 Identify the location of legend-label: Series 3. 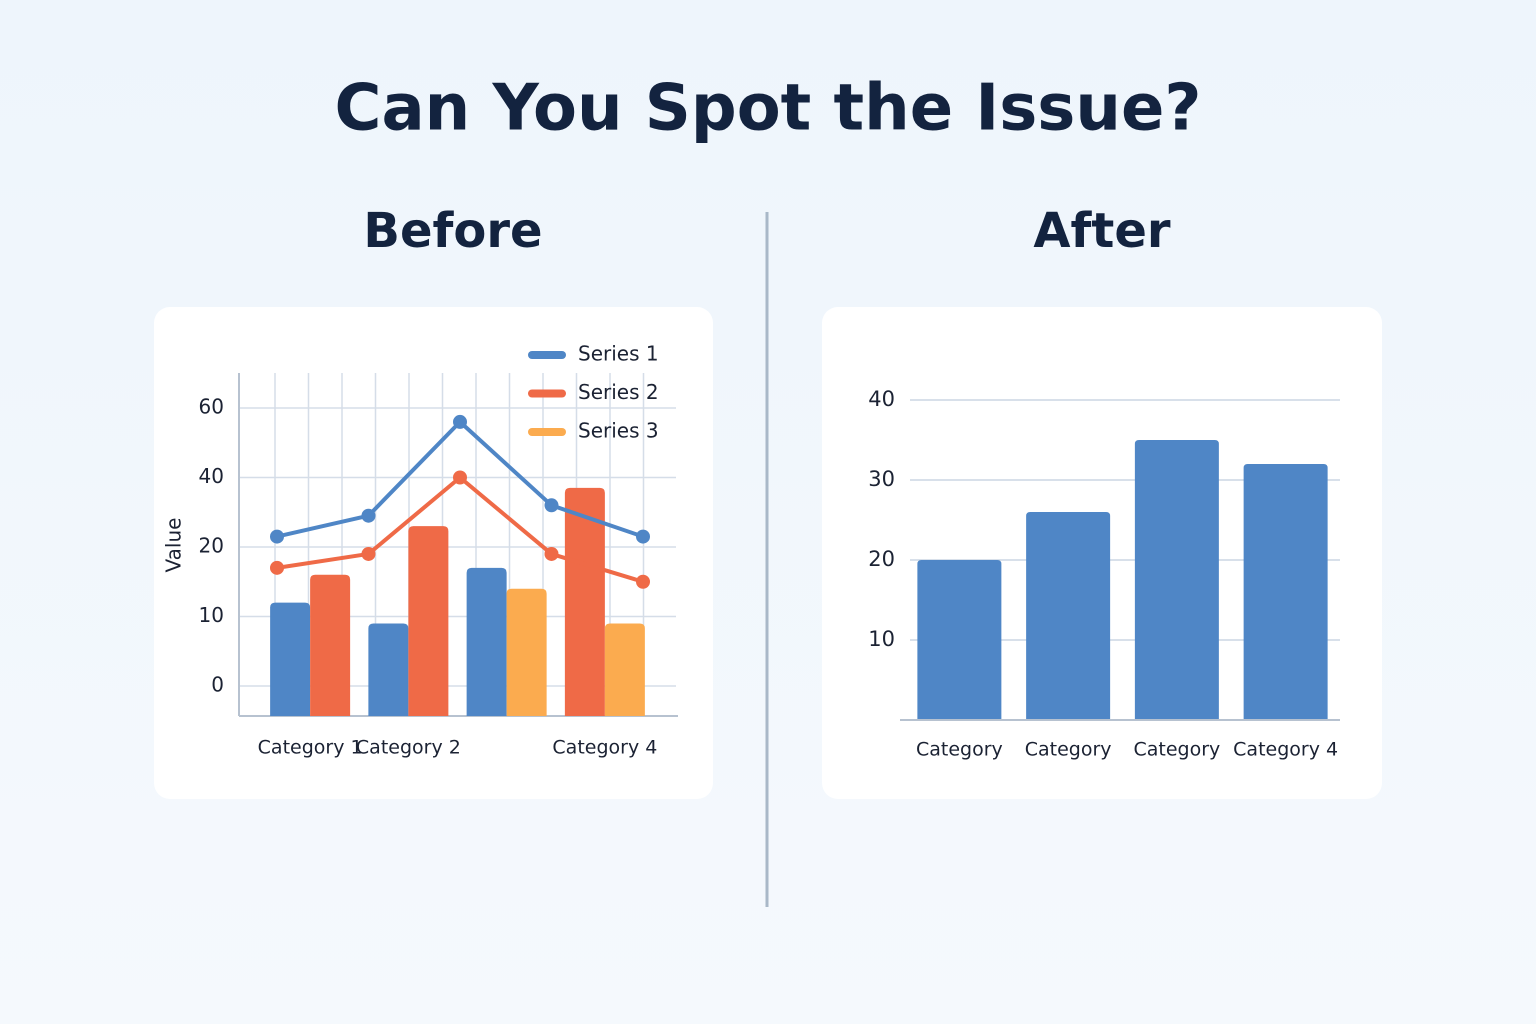
(618, 431).